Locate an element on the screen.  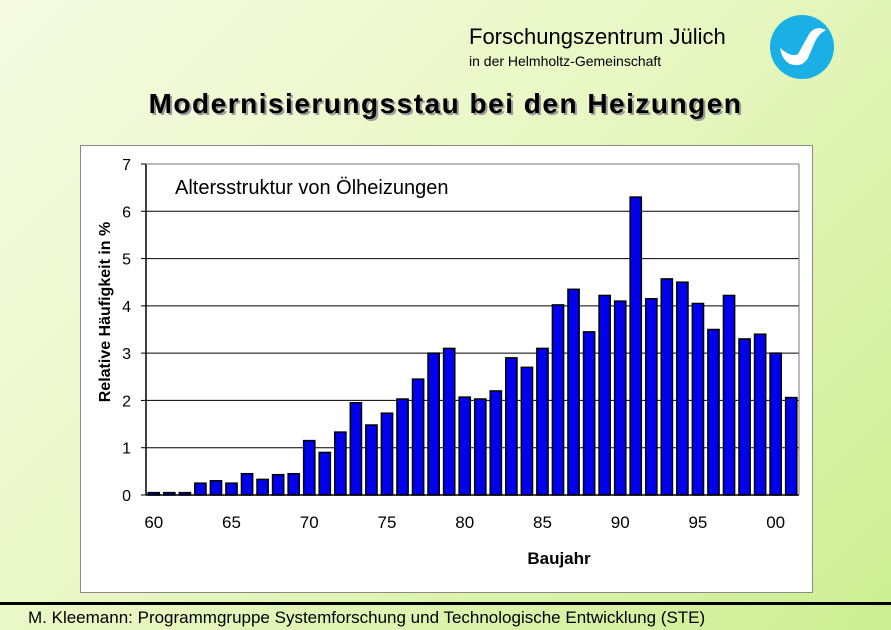
y-tick-label: 2 is located at coordinates (126, 401).